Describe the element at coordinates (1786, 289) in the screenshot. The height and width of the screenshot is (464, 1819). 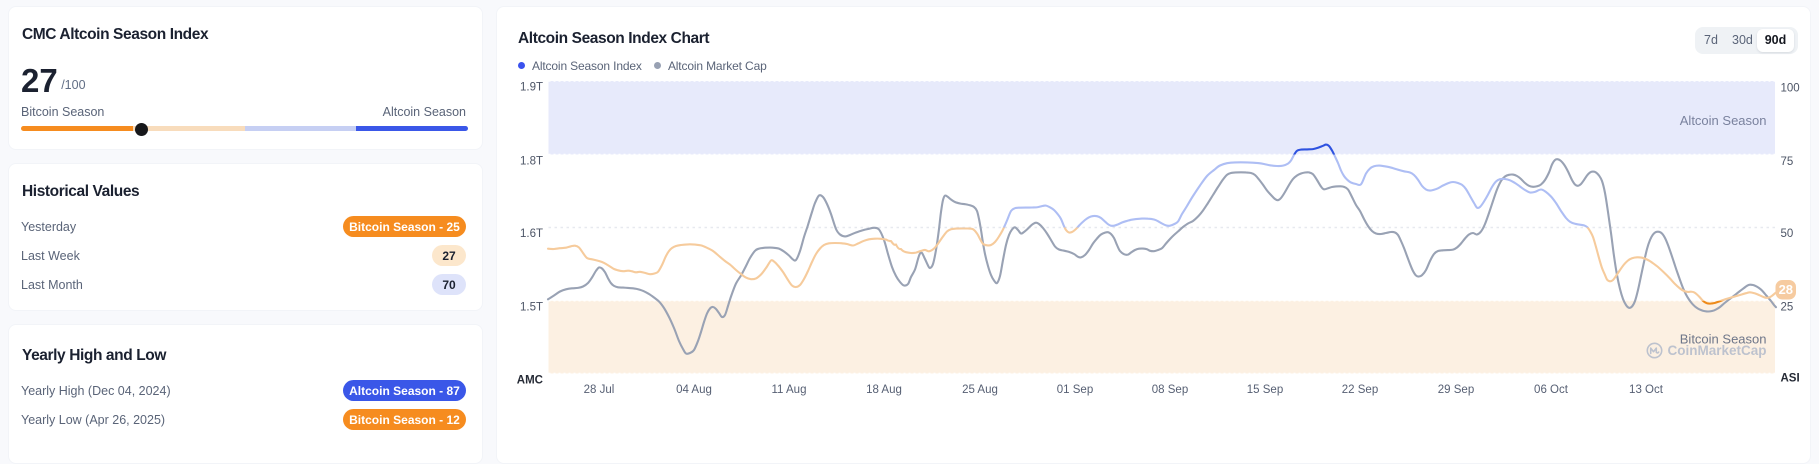
I see `svg-text: 28` at that location.